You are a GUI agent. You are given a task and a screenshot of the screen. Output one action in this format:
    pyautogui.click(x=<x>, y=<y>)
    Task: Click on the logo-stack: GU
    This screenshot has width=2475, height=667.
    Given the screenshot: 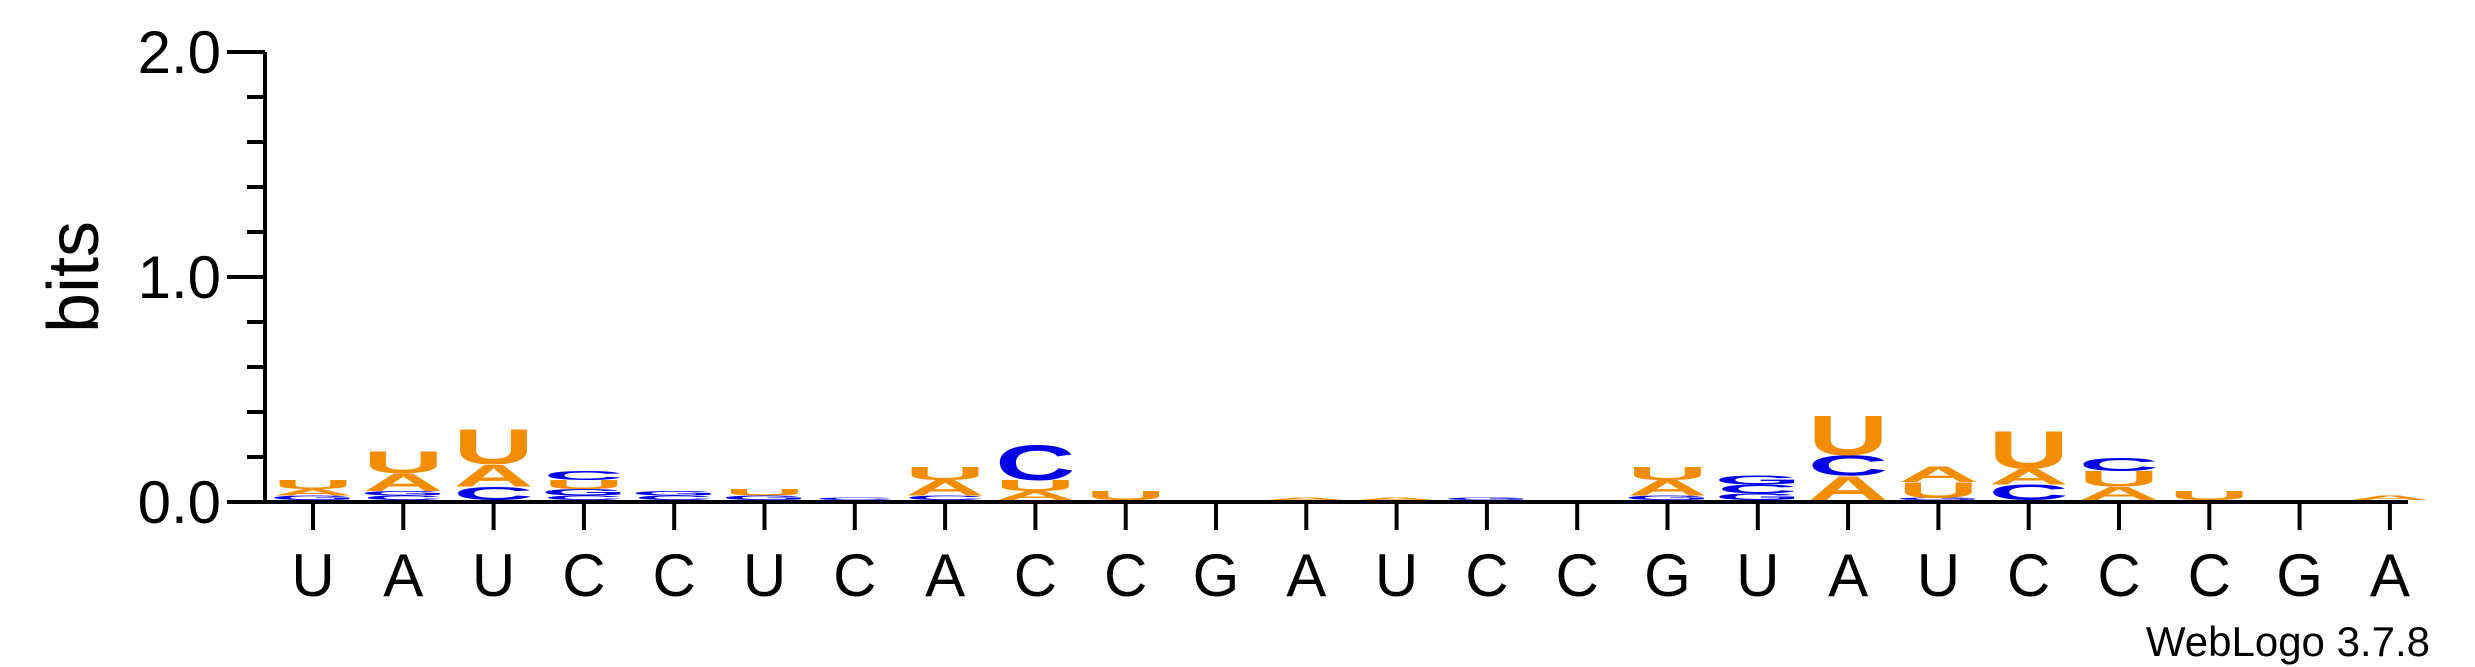 What is the action you would take?
    pyautogui.click(x=764, y=494)
    